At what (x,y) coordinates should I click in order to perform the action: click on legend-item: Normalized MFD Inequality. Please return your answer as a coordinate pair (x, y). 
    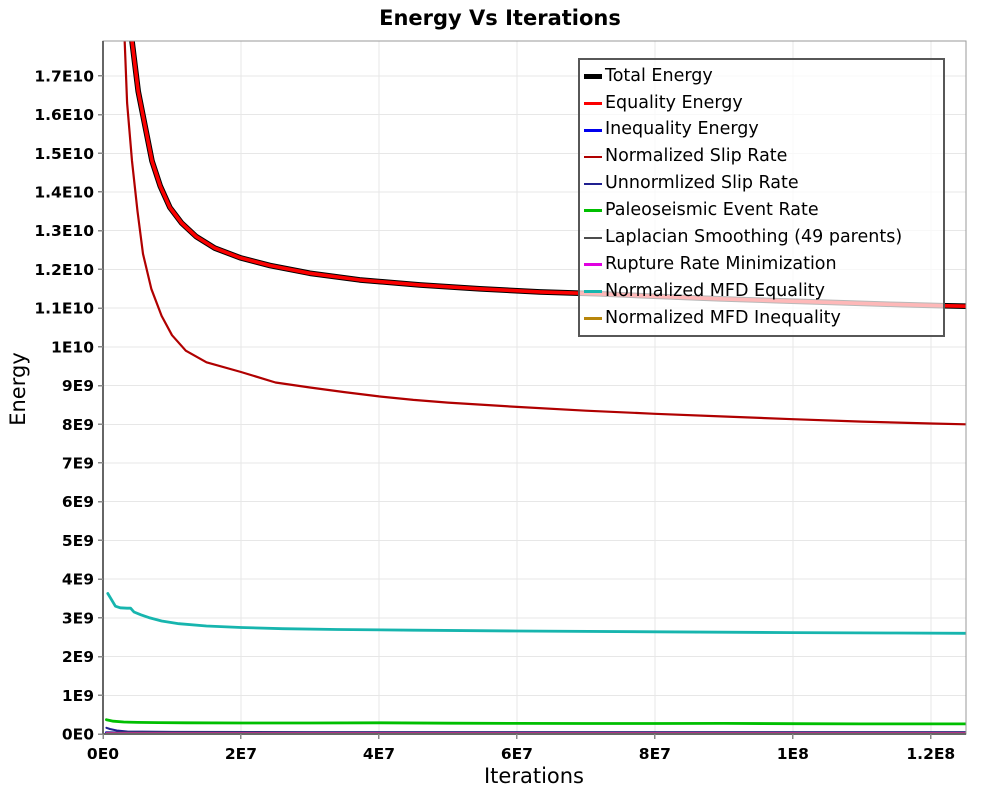
    Looking at the image, I should click on (761, 318).